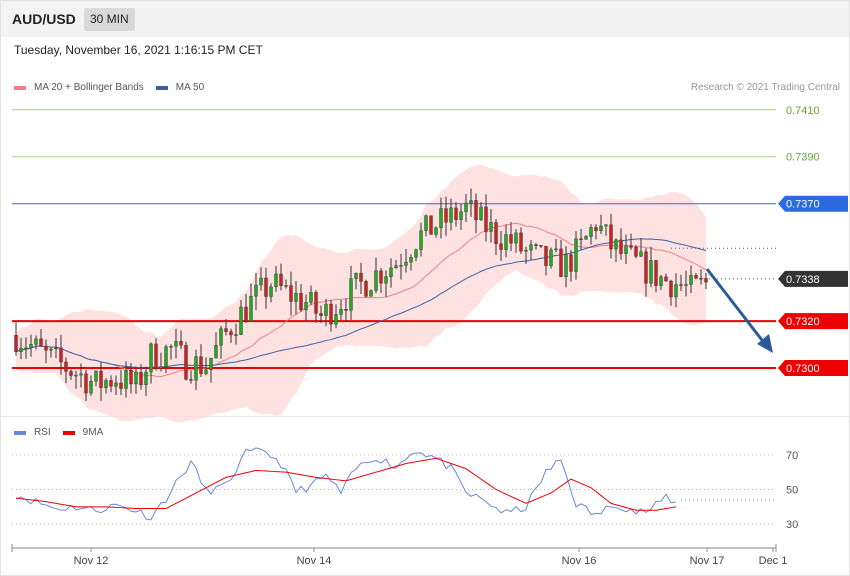  I want to click on rsi-tick-label-1: 50, so click(792, 491).